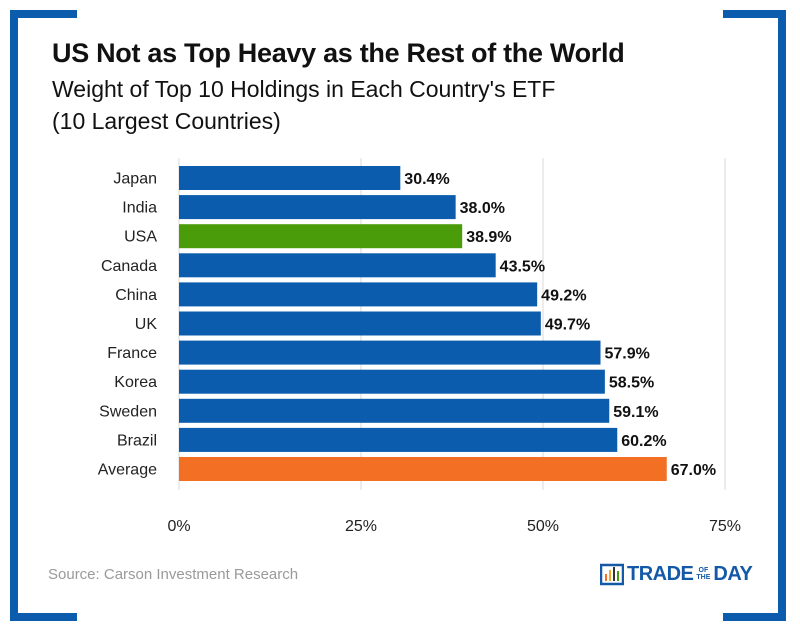  What do you see at coordinates (782, 315) in the screenshot?
I see `frame-right-vertical` at bounding box center [782, 315].